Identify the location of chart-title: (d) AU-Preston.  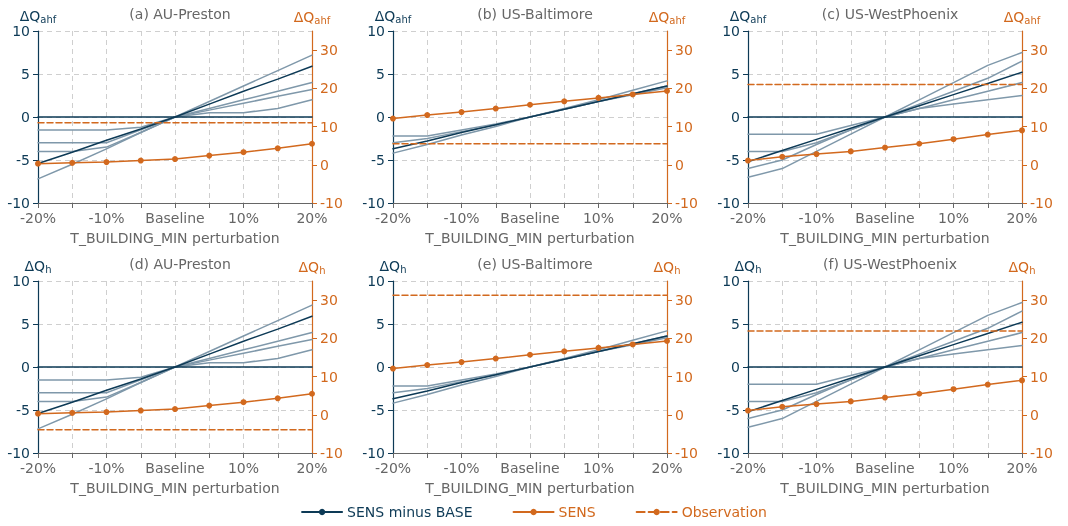
(180, 264).